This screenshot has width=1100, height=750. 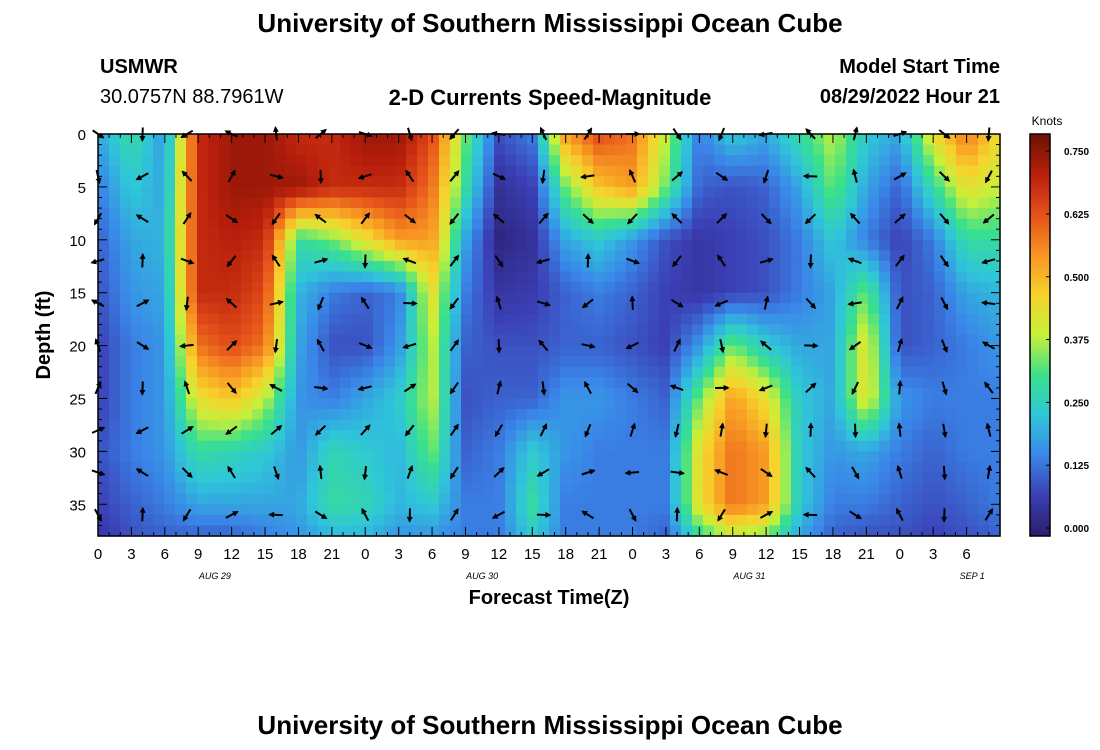 I want to click on date-label: AUG 30, so click(x=481, y=576).